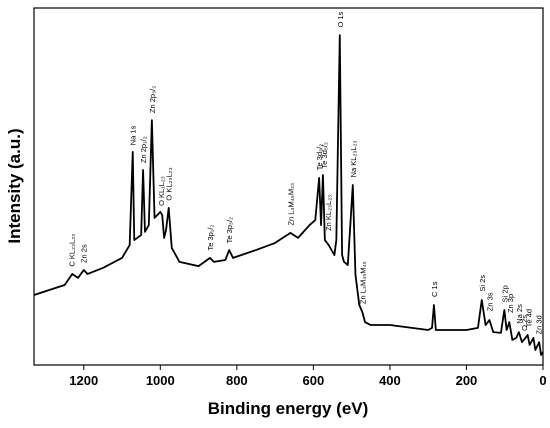 The height and width of the screenshot is (428, 550). What do you see at coordinates (210, 238) in the screenshot?
I see `peak-label: Te 3p₁/₂` at bounding box center [210, 238].